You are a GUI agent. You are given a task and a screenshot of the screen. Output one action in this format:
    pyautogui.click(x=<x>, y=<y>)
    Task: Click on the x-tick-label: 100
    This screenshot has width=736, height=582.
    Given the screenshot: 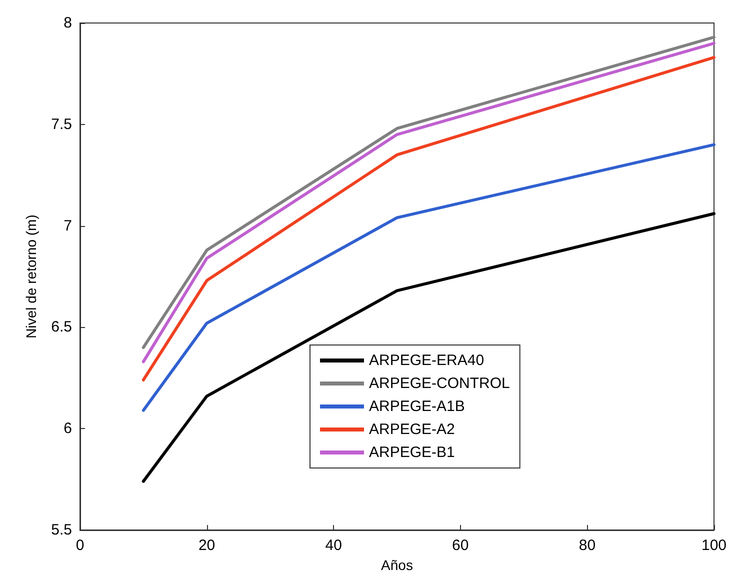 What is the action you would take?
    pyautogui.click(x=714, y=545)
    